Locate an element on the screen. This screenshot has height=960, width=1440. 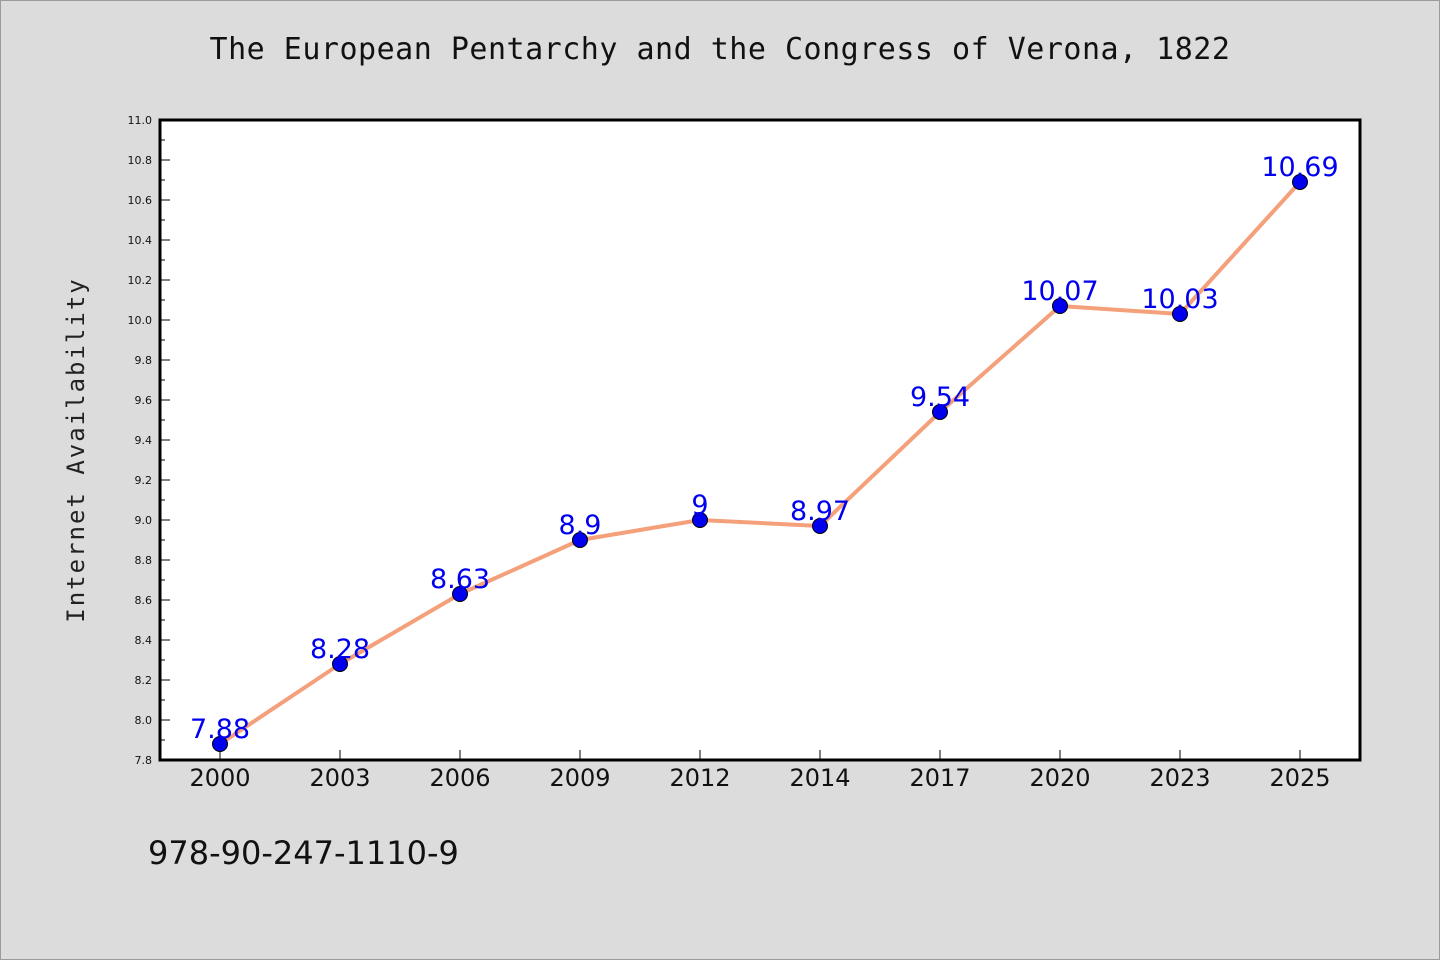
y-tick-label: 11.0 is located at coordinates (140, 120).